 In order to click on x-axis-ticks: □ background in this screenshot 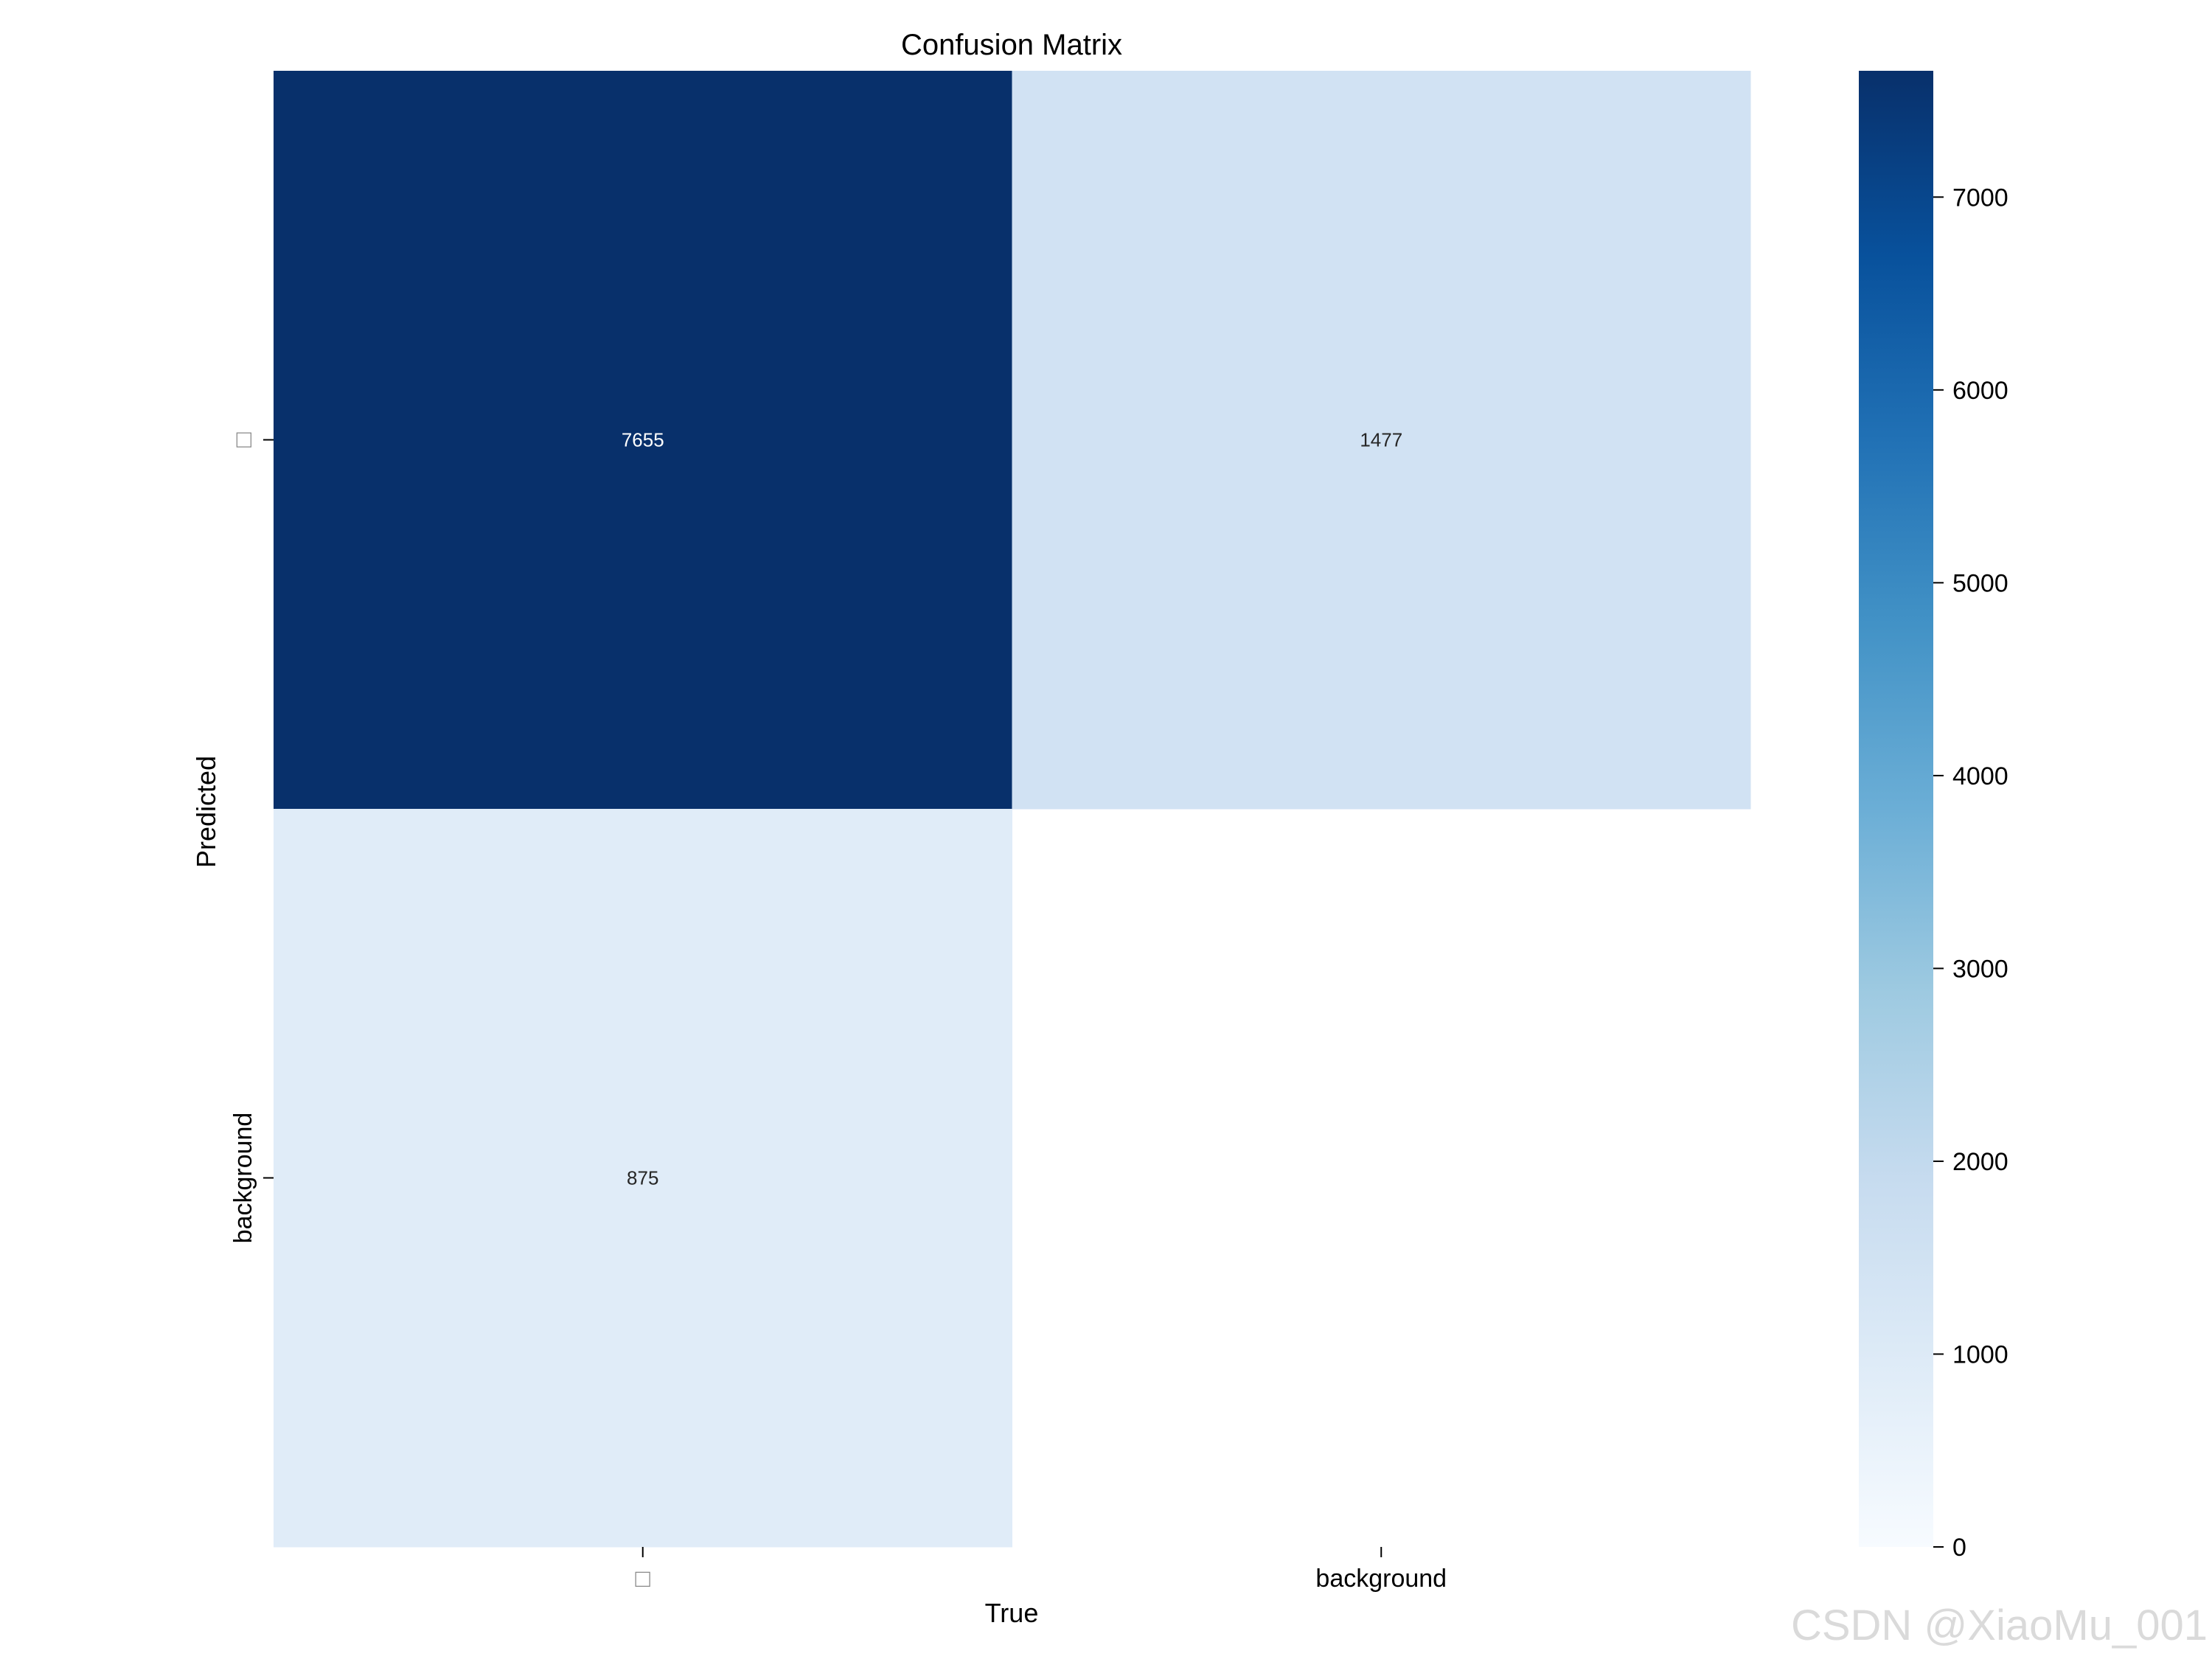, I will do `click(1041, 1570)`.